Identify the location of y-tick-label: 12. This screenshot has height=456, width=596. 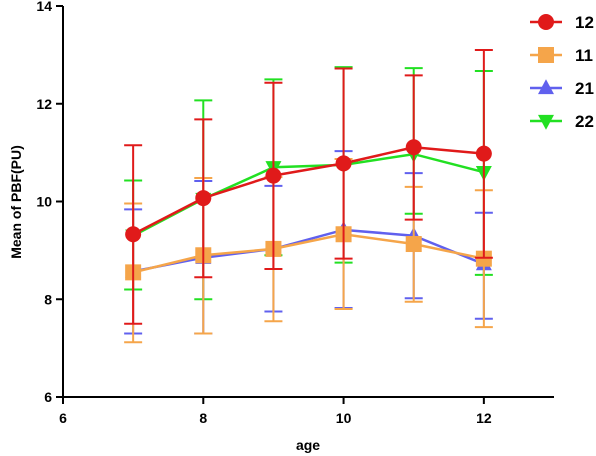
(44, 104).